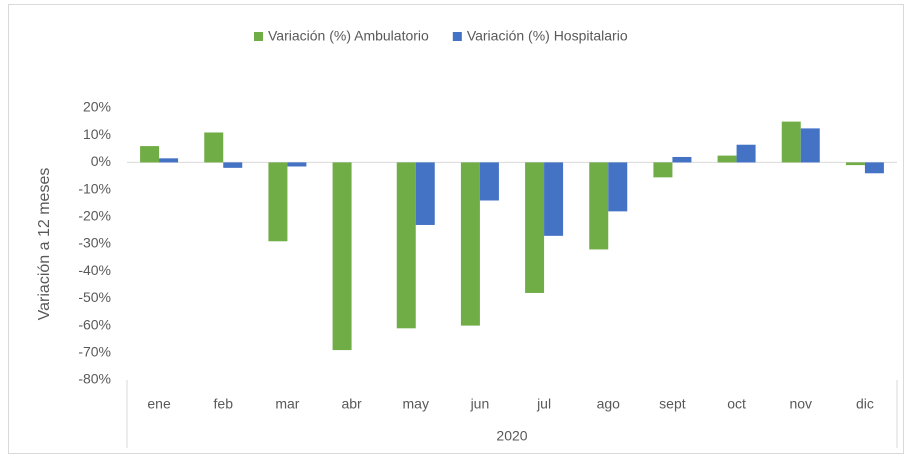  I want to click on y-tick-label: -20%, so click(94, 216).